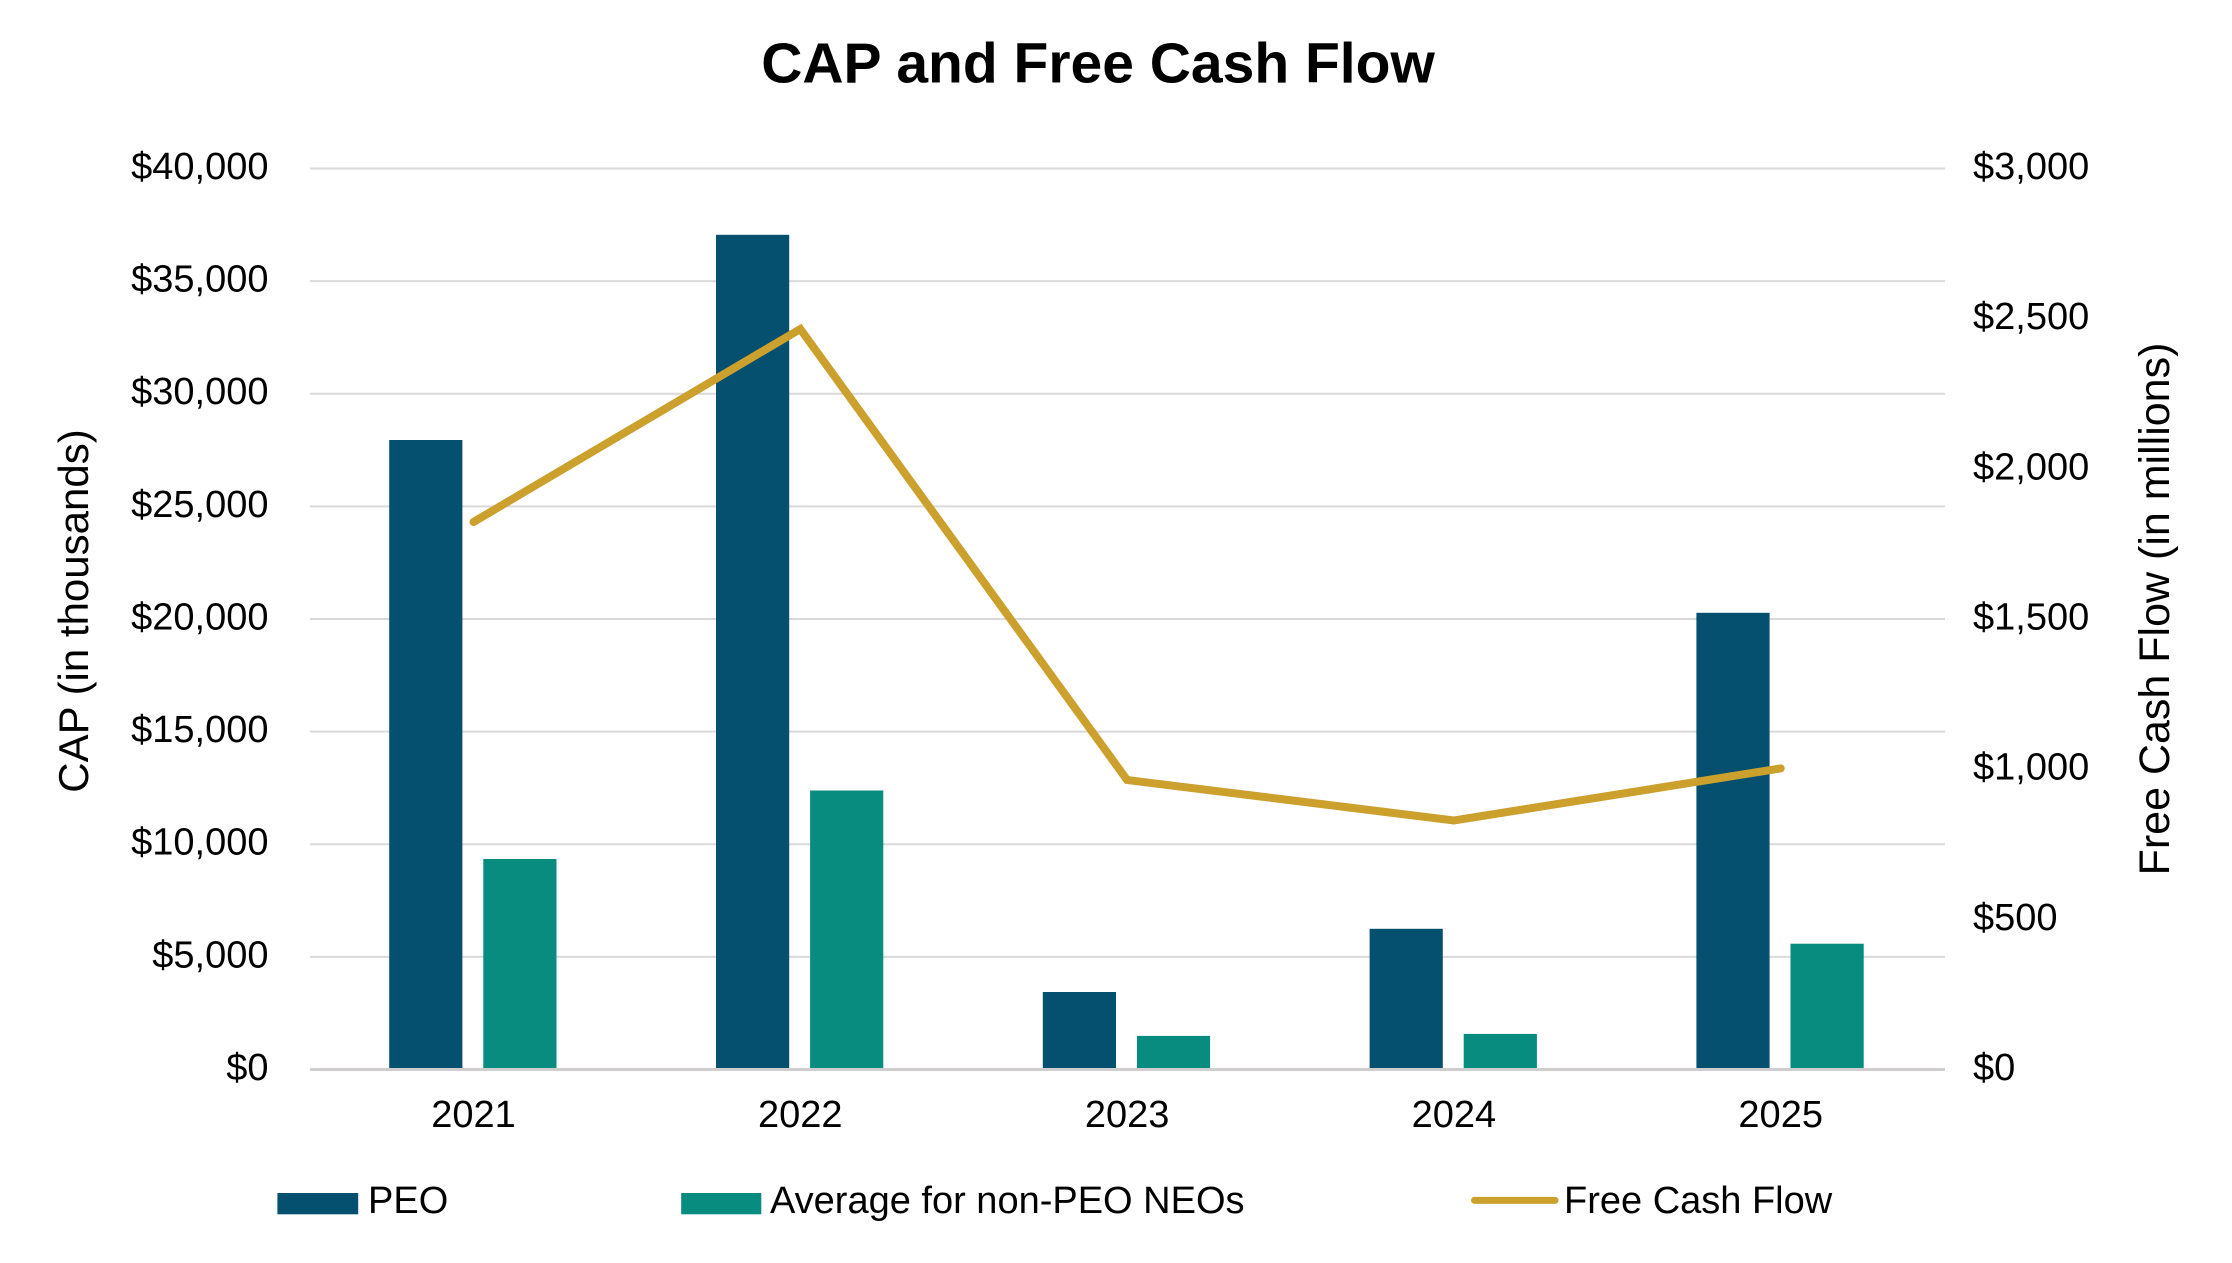  What do you see at coordinates (473, 1115) in the screenshot?
I see `svg-text: 2021` at bounding box center [473, 1115].